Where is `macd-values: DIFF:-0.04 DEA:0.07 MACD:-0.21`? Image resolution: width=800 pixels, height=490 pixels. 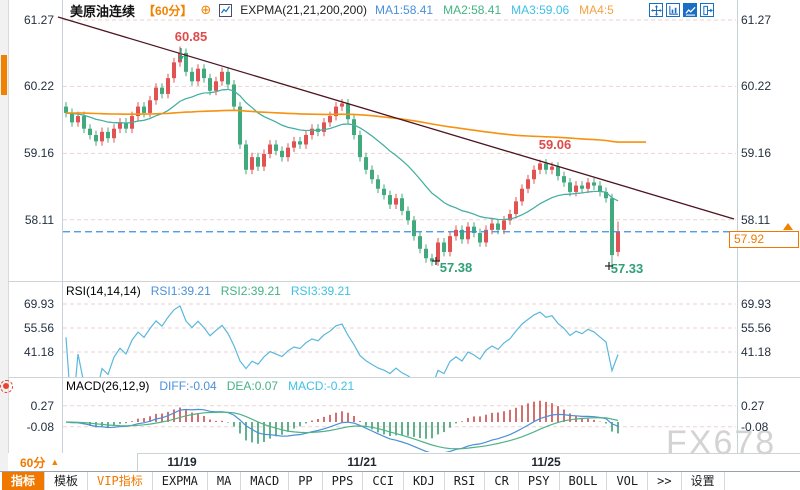 macd-values: DIFF:-0.04 DEA:0.07 MACD:-0.21 is located at coordinates (256, 386).